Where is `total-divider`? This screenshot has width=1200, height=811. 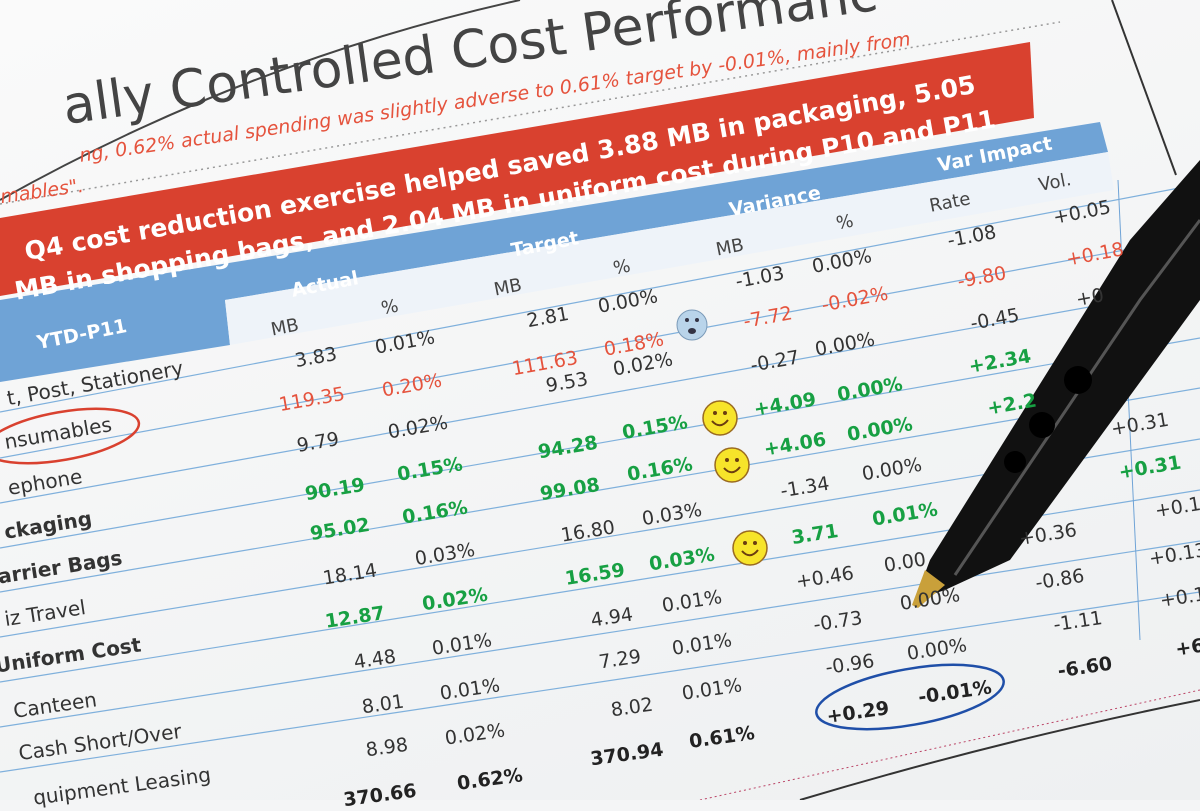 total-divider is located at coordinates (949, 744).